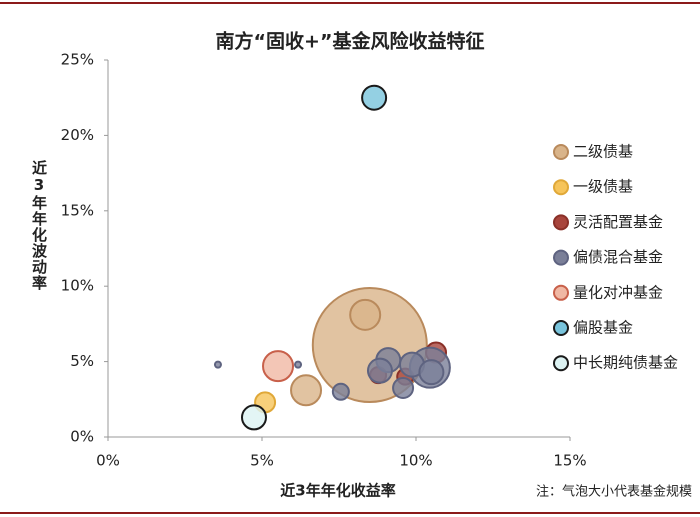 Image resolution: width=700 pixels, height=517 pixels. Describe the element at coordinates (262, 461) in the screenshot. I see `x-tick-label: 5%` at that location.